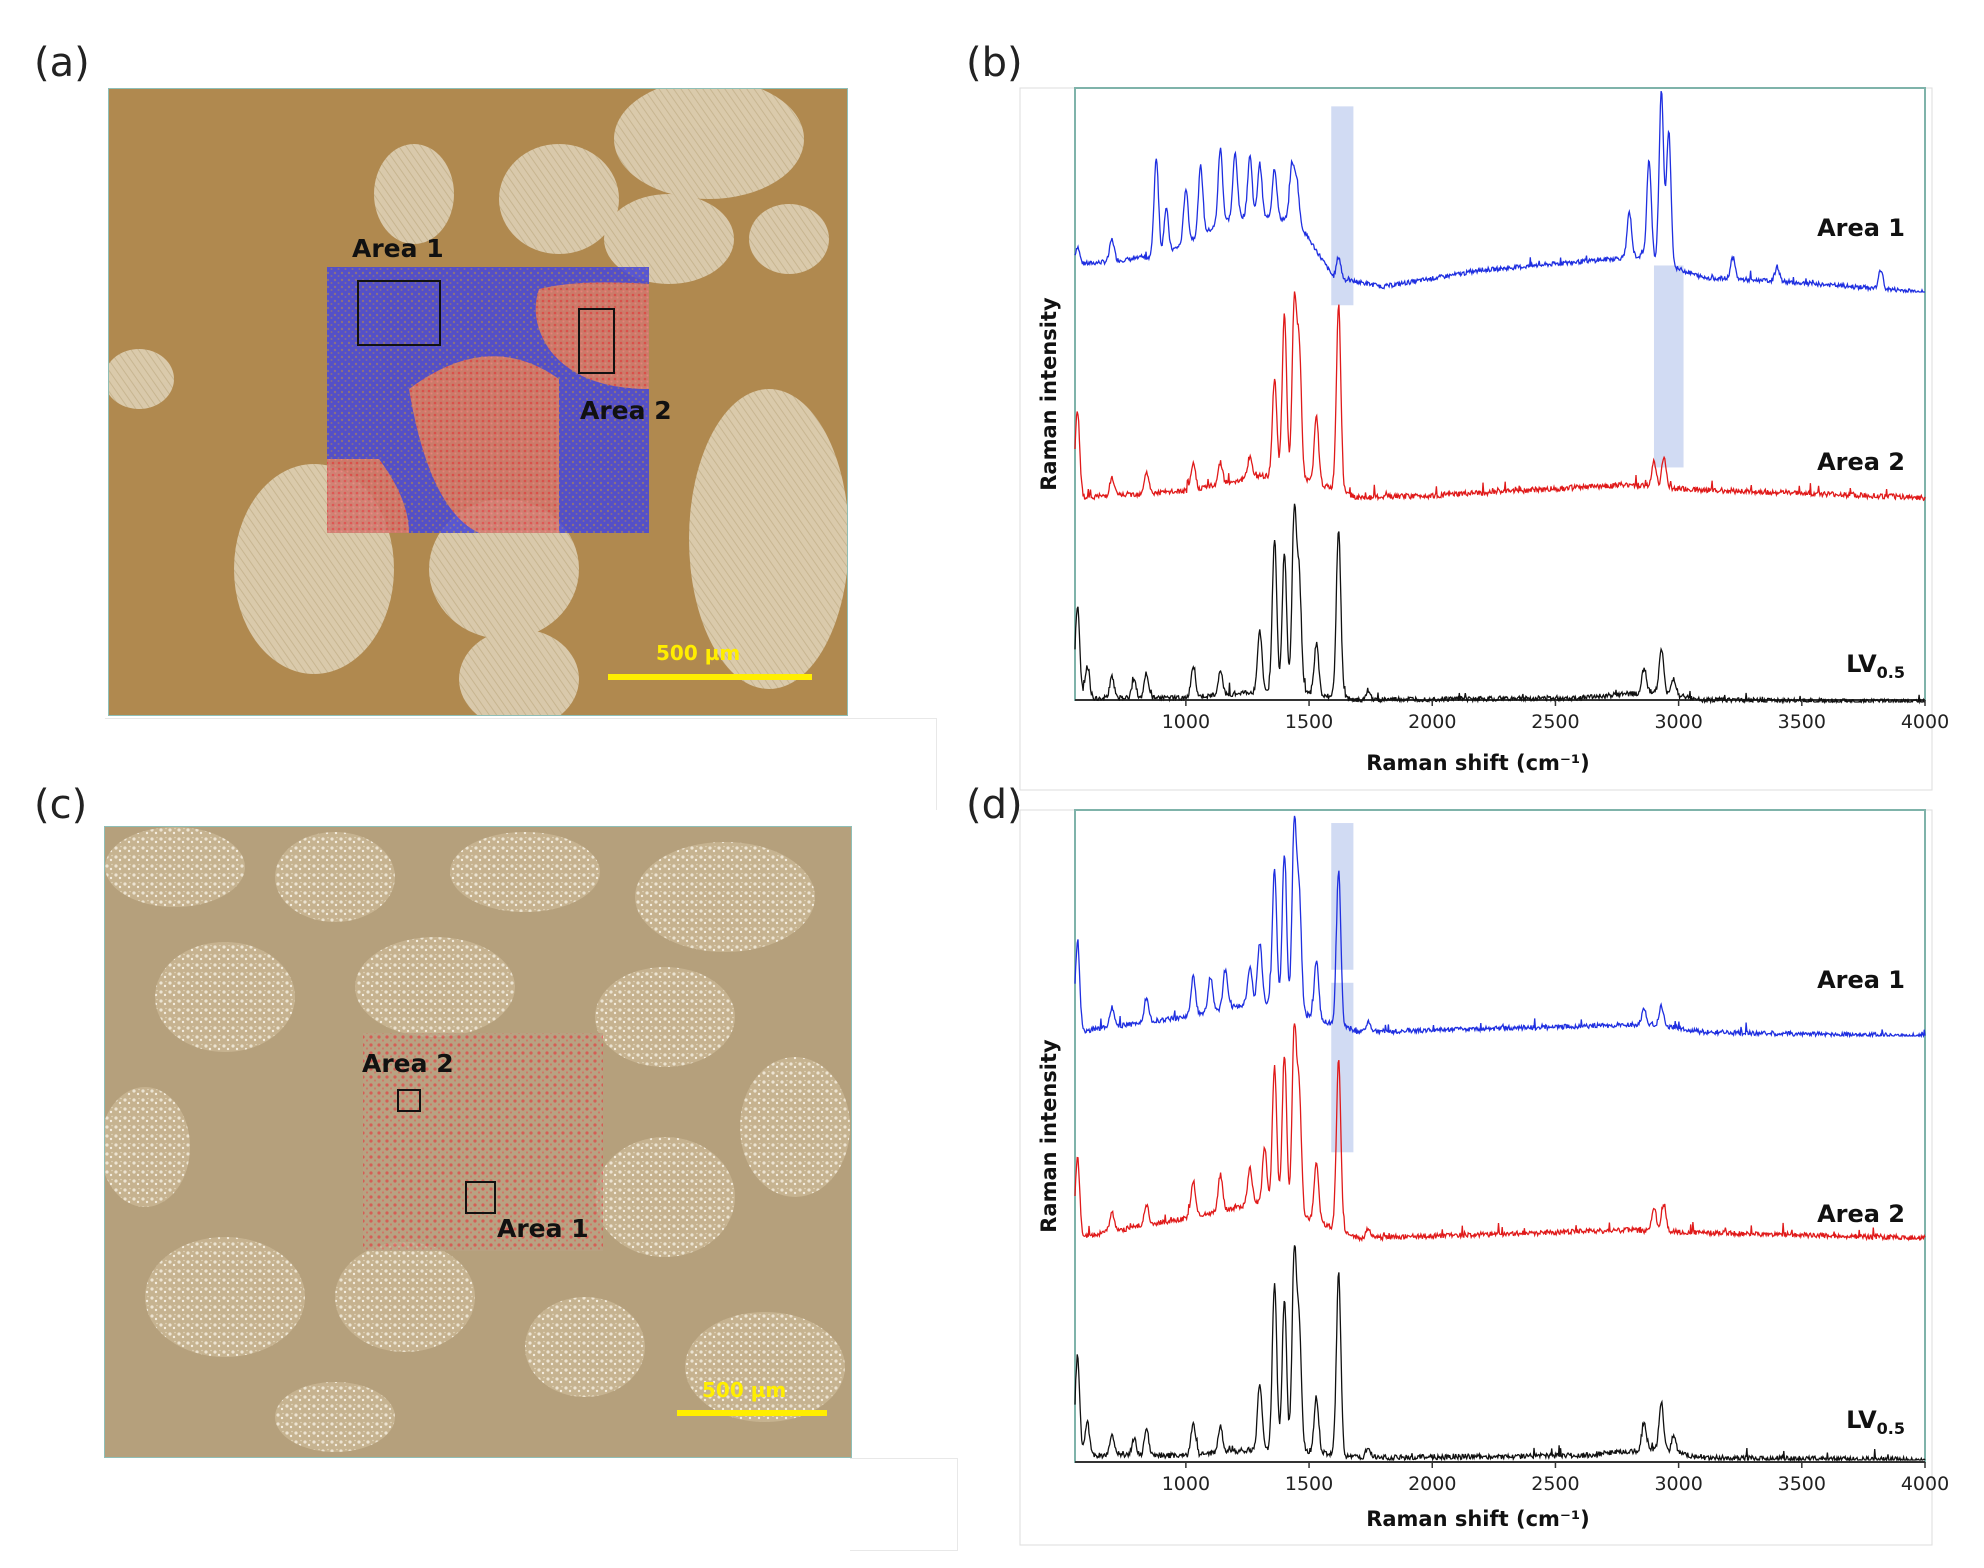  Describe the element at coordinates (408, 1063) in the screenshot. I see `area2-label-c: Area 2` at that location.